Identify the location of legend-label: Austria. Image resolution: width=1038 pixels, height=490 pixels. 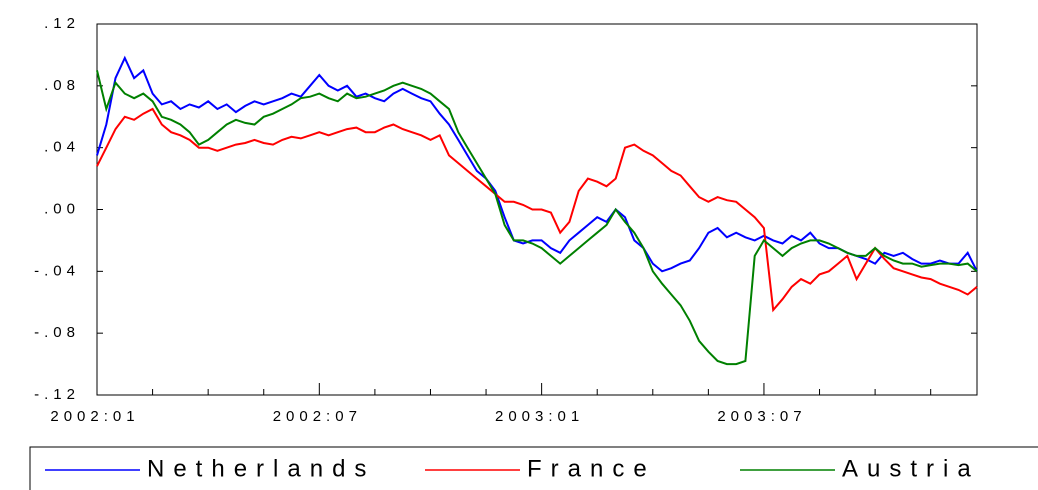
(911, 468).